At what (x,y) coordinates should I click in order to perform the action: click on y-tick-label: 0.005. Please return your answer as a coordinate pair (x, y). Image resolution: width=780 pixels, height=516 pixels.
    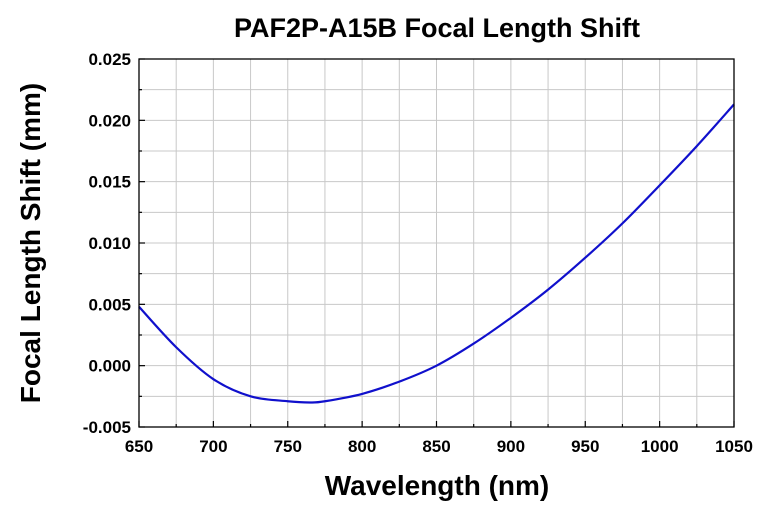
    Looking at the image, I should click on (109, 304).